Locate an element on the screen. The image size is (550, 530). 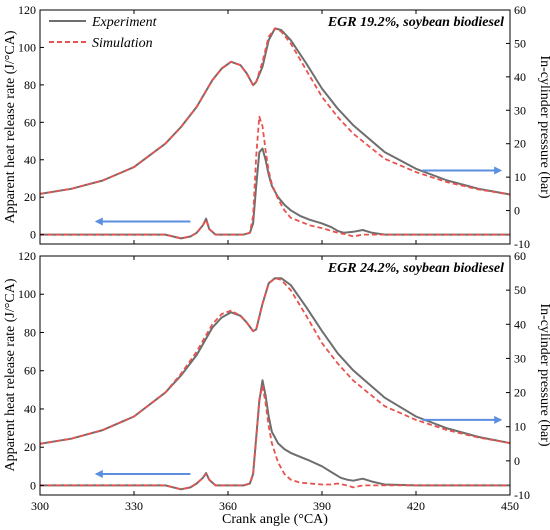
bottom-y-right-tick-label: -10 is located at coordinates (522, 495).